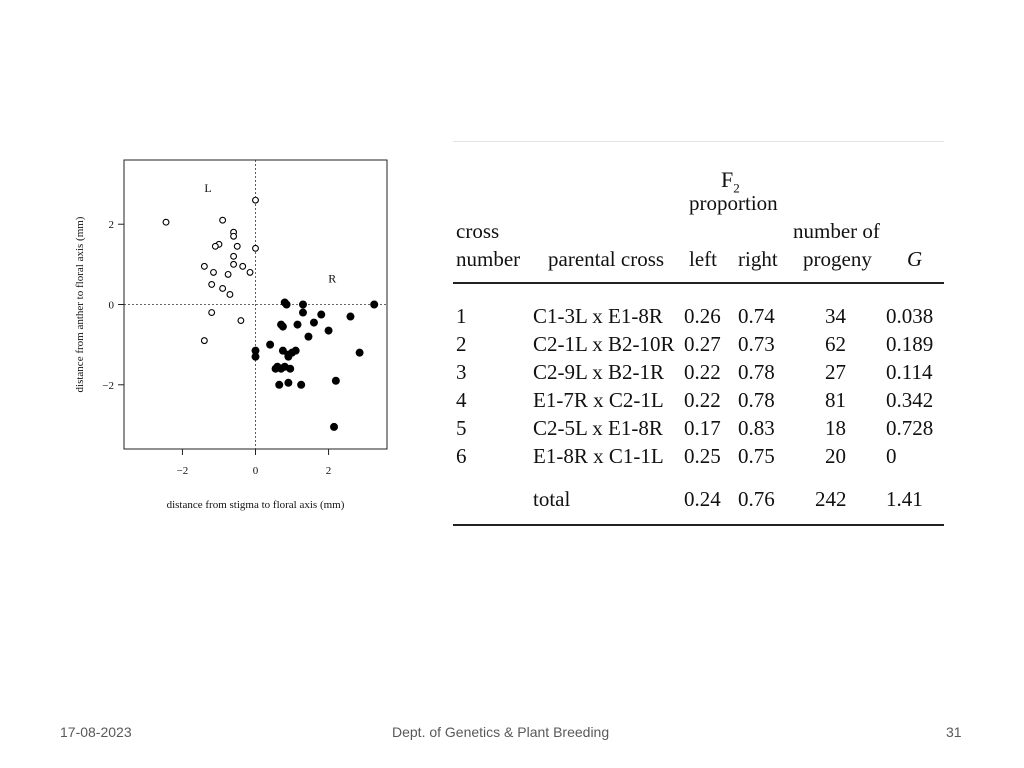  What do you see at coordinates (835, 428) in the screenshot?
I see `row-progeny: 18` at bounding box center [835, 428].